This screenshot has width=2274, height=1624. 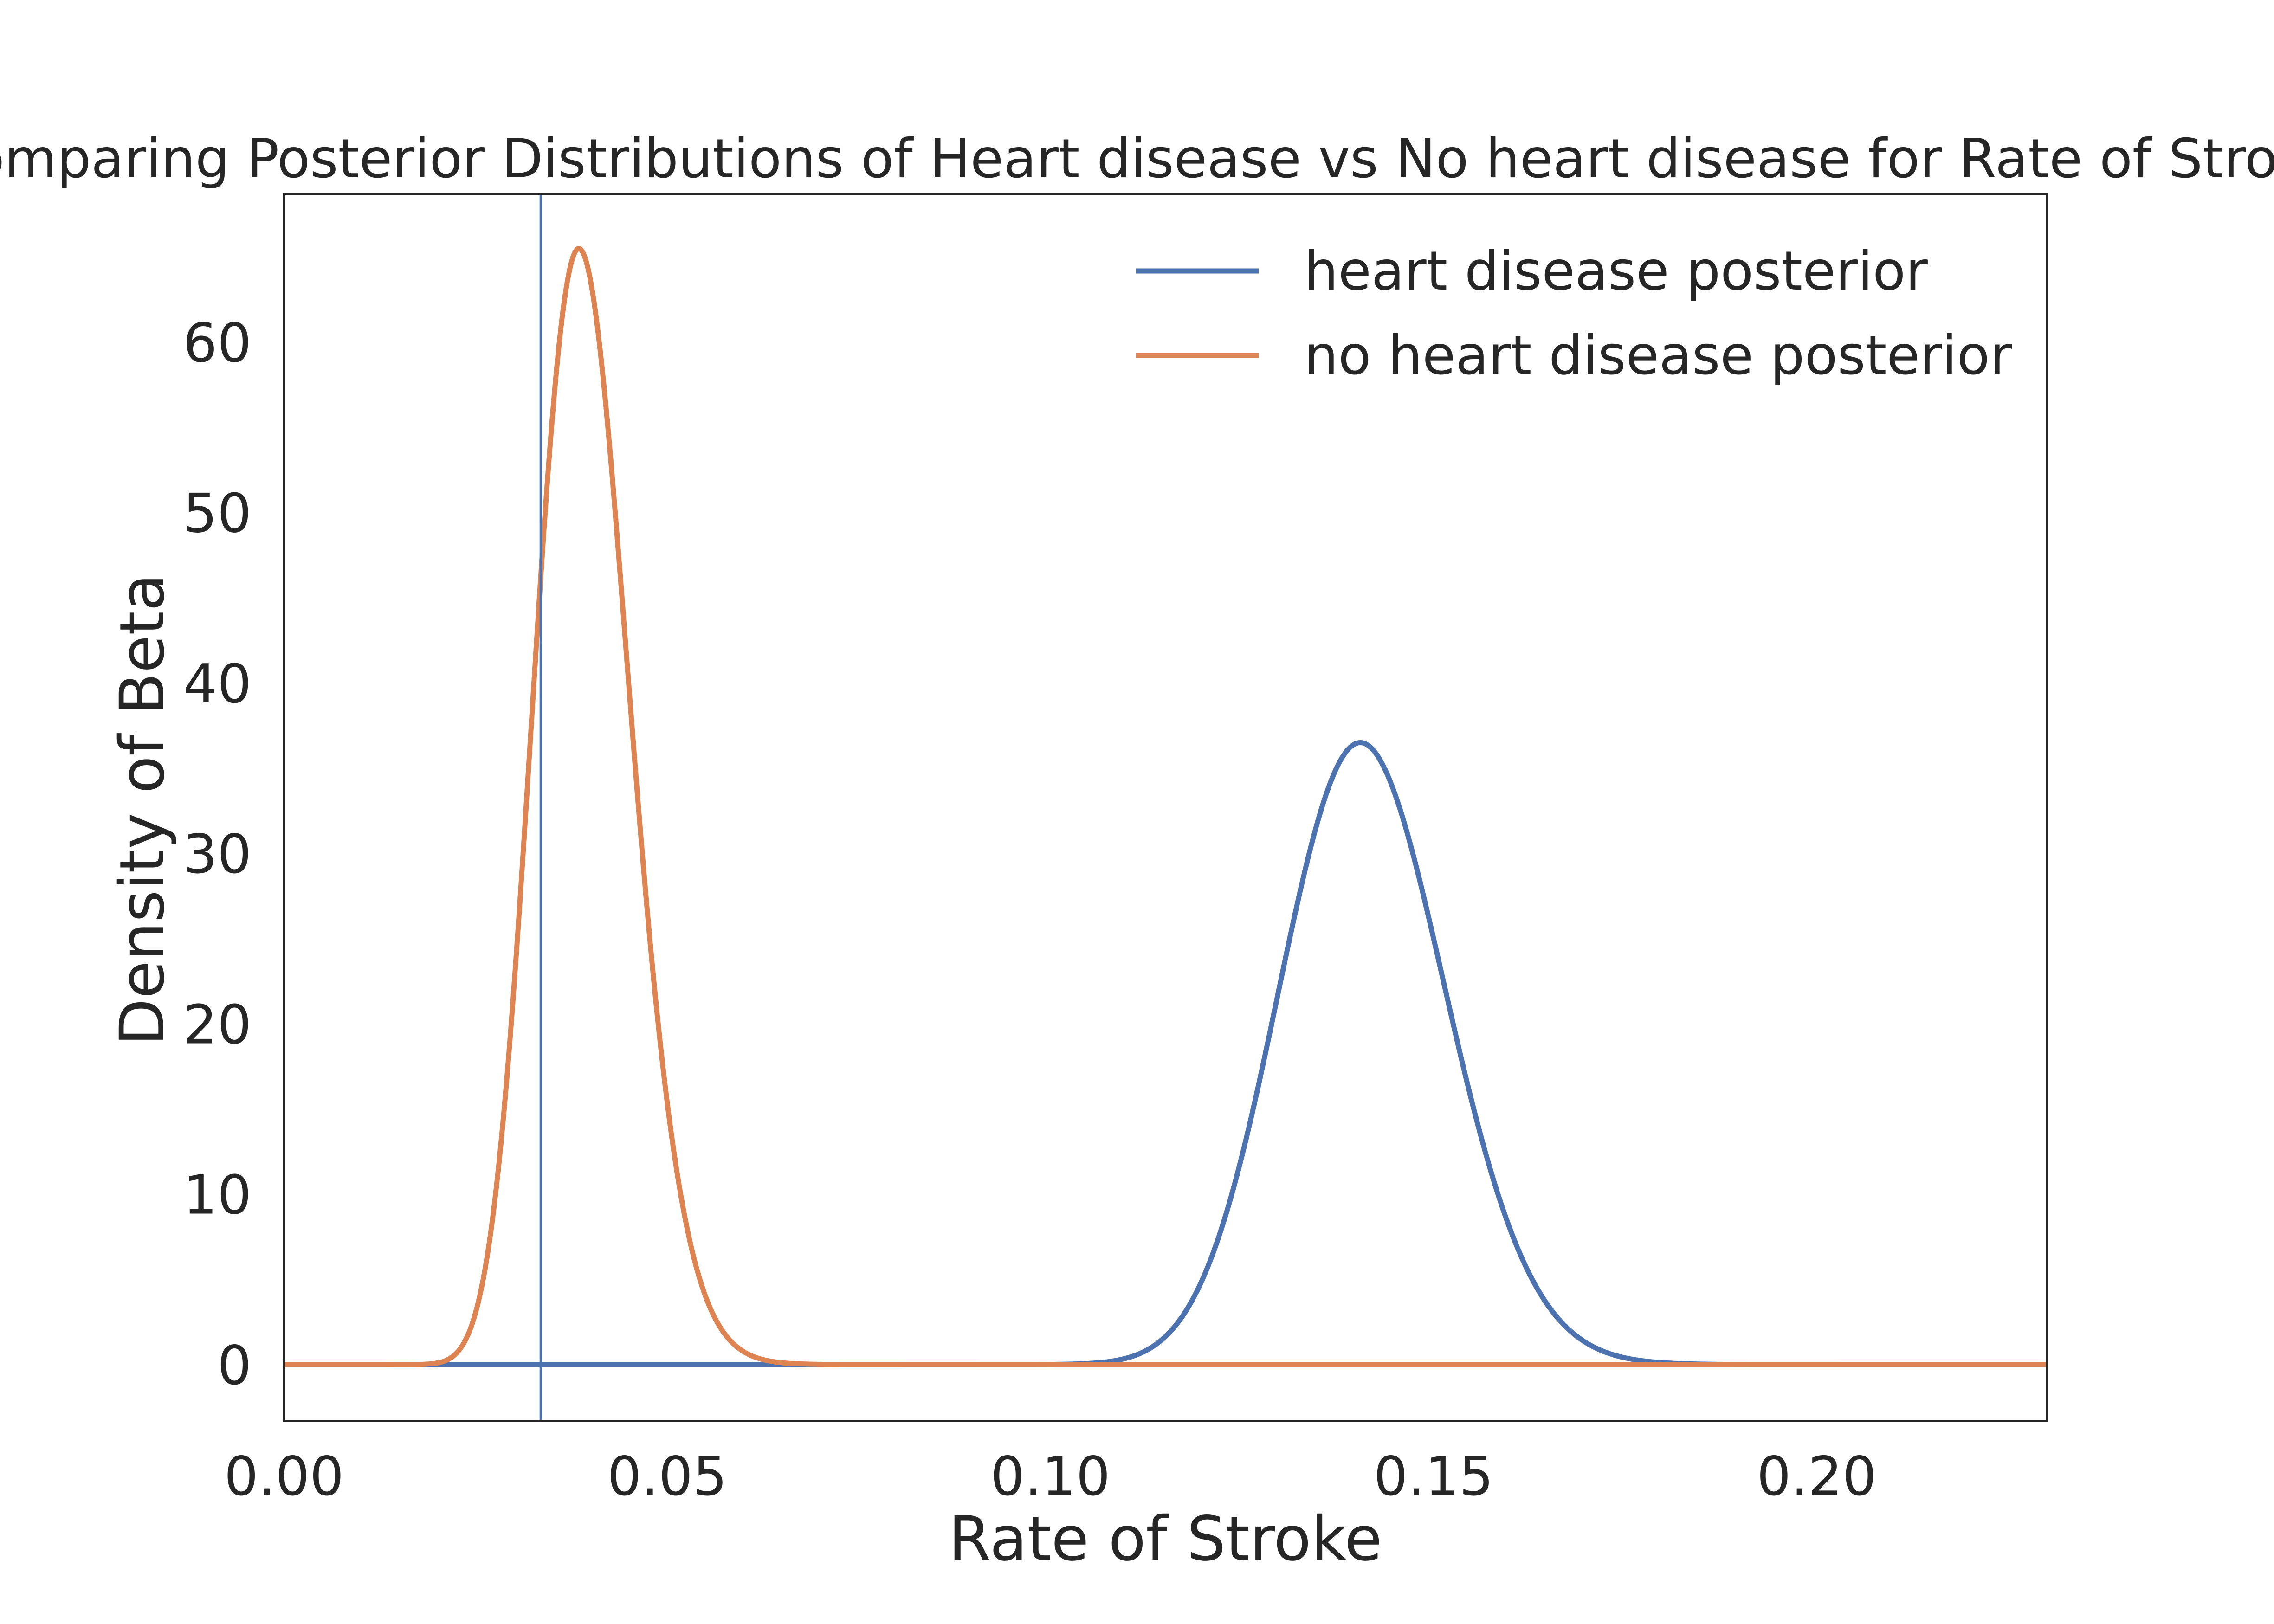 What do you see at coordinates (1658, 356) in the screenshot?
I see `legend-label-2: no heart disease posterior` at bounding box center [1658, 356].